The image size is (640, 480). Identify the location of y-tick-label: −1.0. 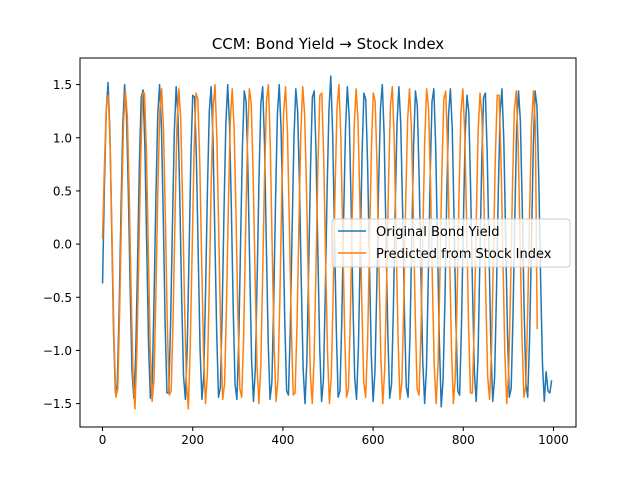
(57, 351).